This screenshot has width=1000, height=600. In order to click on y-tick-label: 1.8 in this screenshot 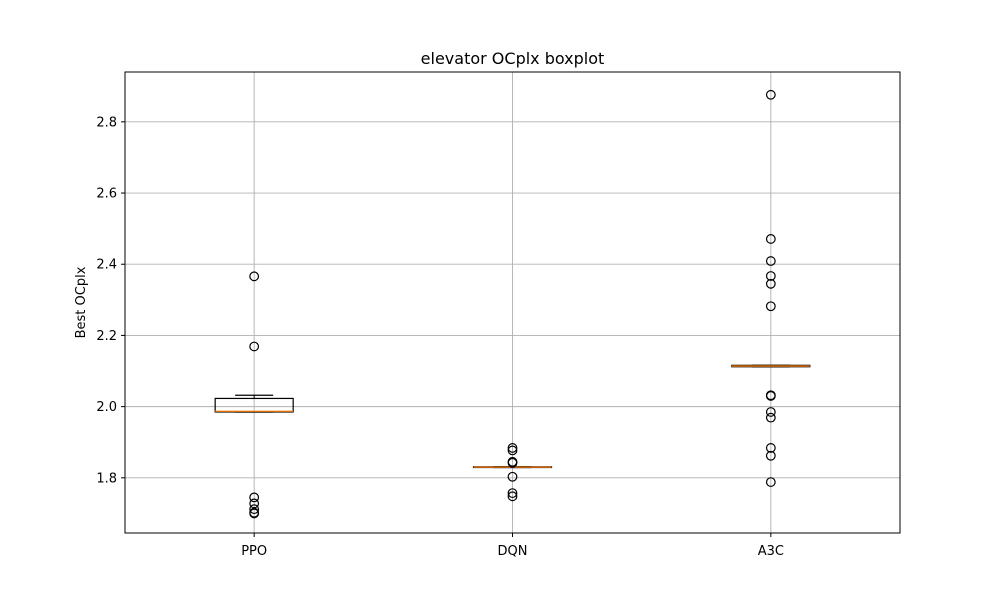, I will do `click(106, 478)`.